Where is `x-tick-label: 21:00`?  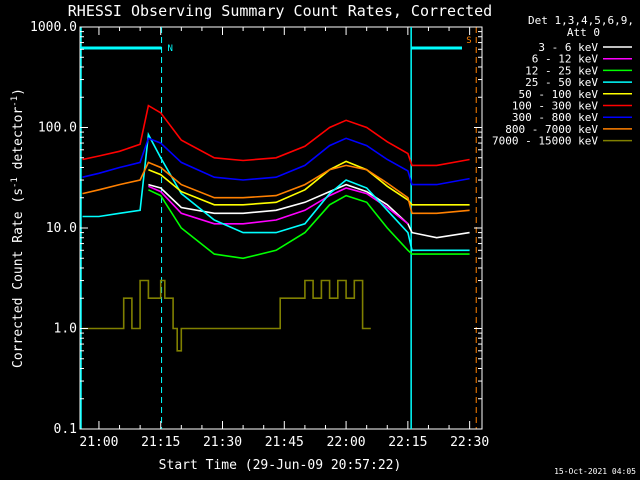 x-tick-label: 21:00 is located at coordinates (98, 442).